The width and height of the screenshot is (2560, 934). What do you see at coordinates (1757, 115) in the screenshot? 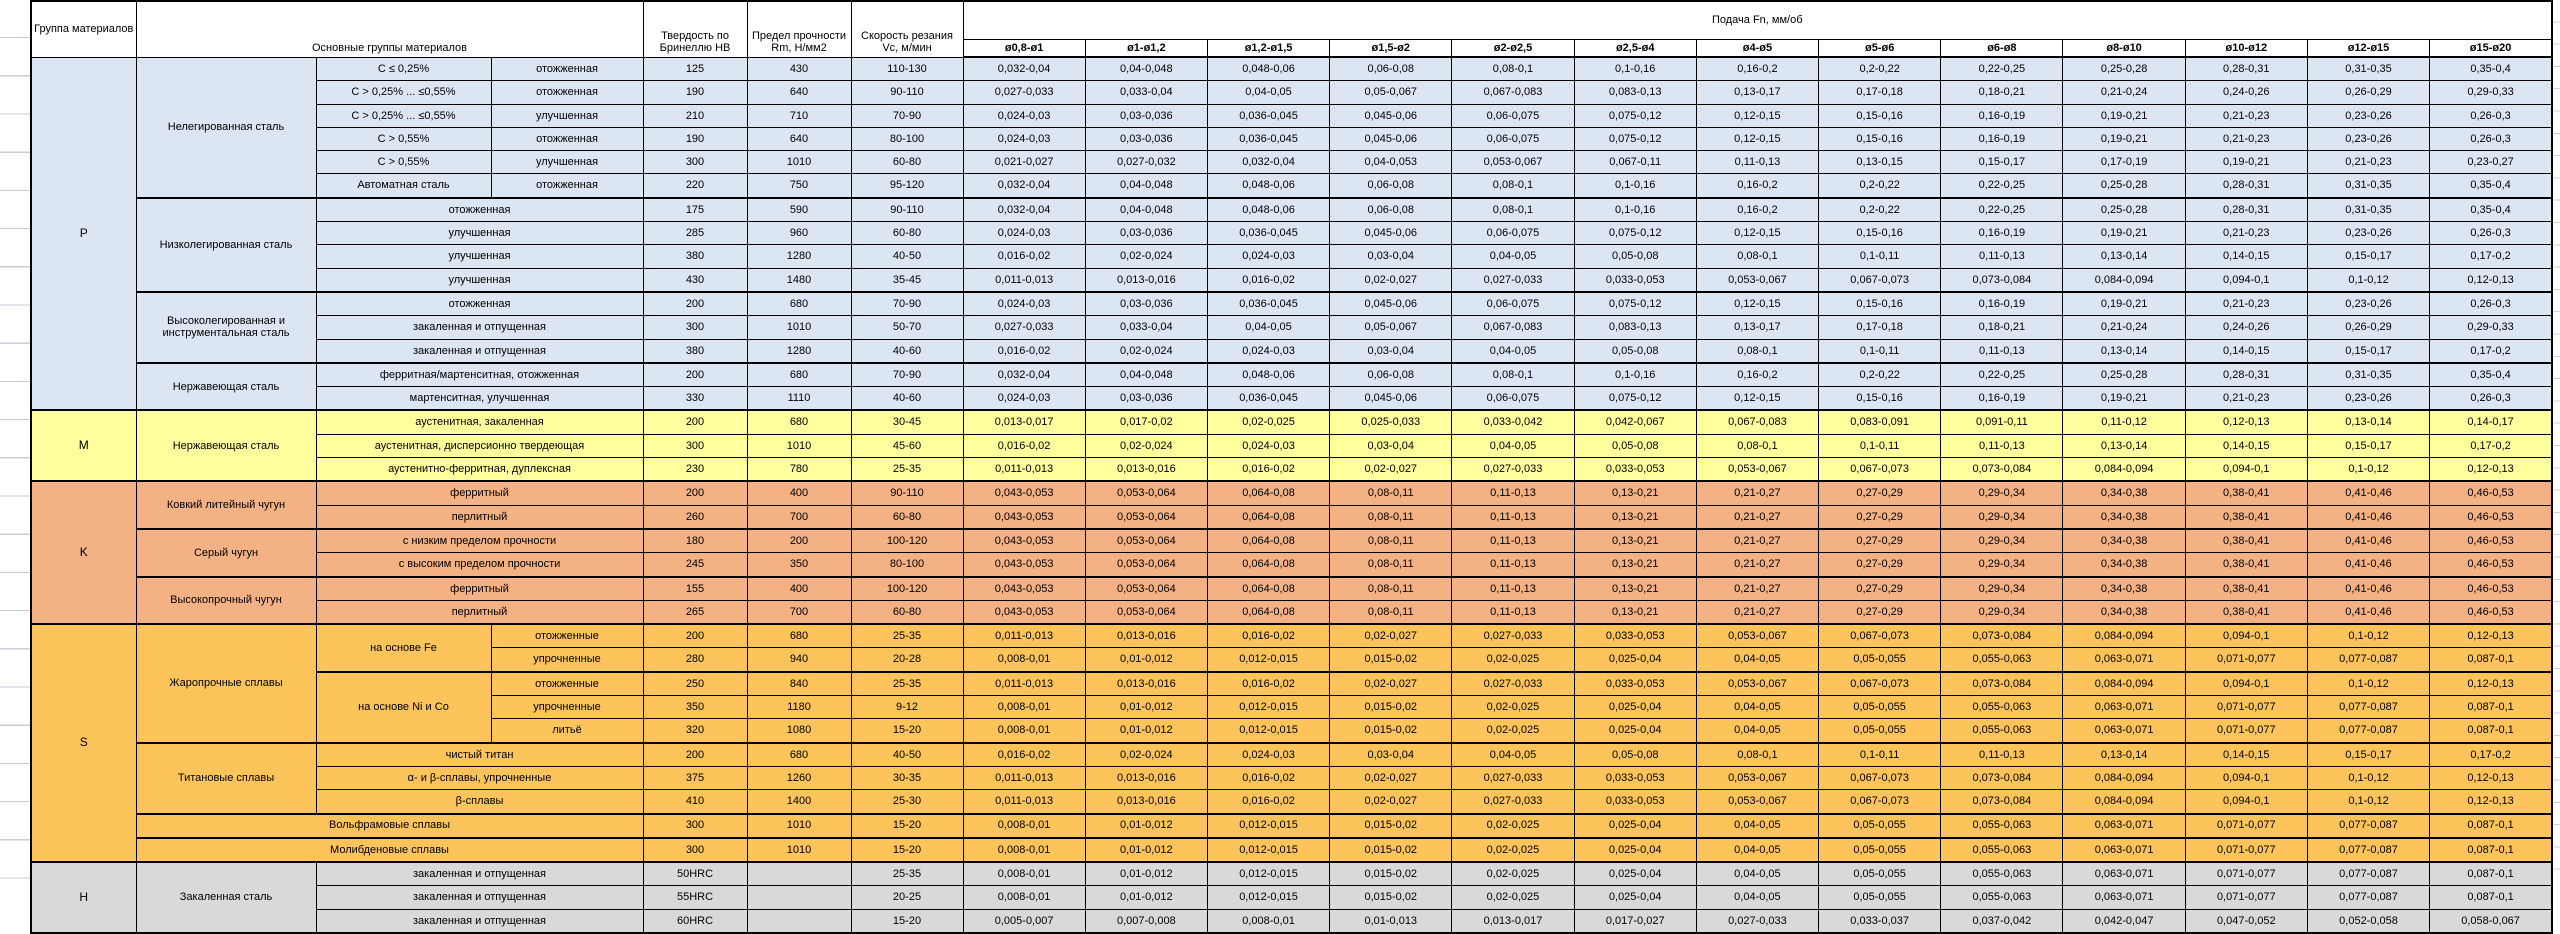
I see `feed-value-cell: 0,12-0,15` at bounding box center [1757, 115].